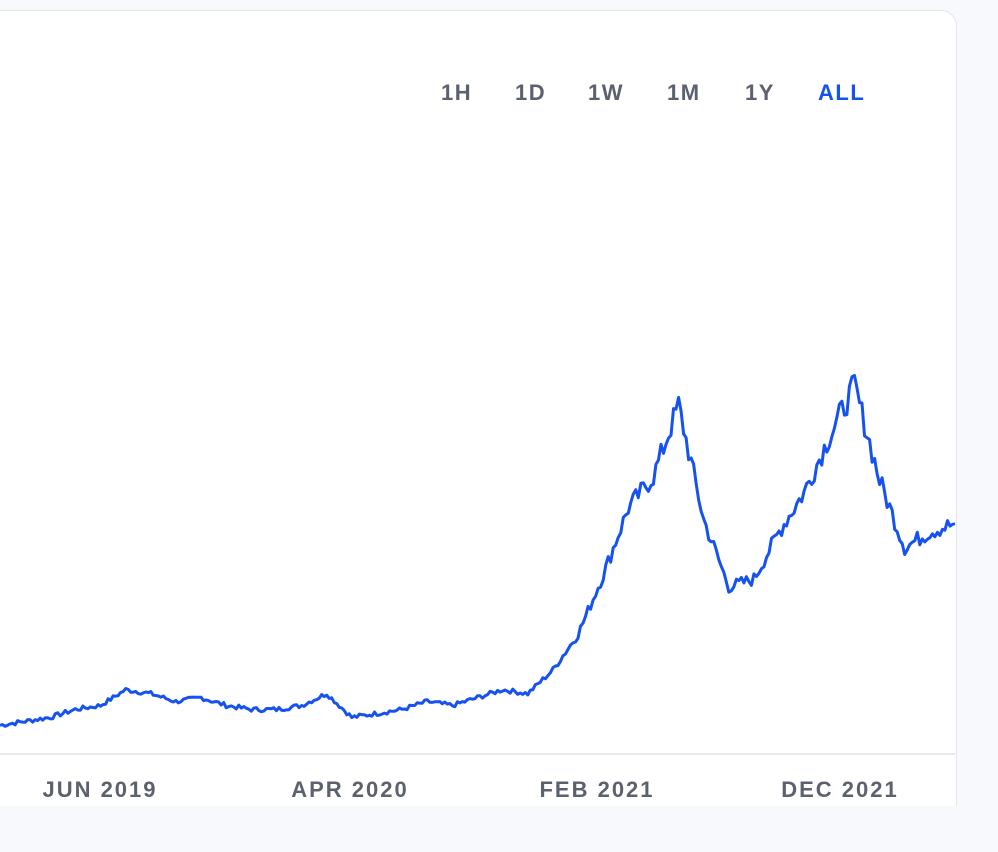 The image size is (998, 852). I want to click on range-1w-button: 1W, so click(606, 92).